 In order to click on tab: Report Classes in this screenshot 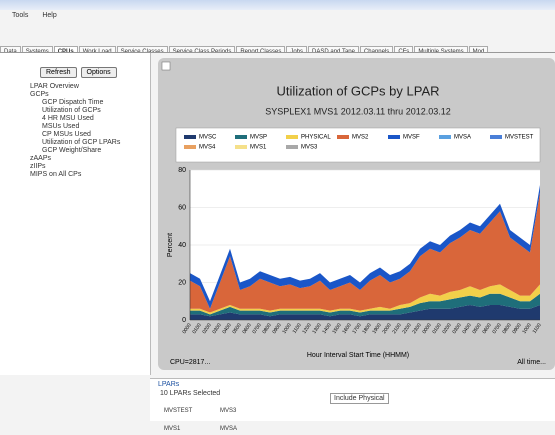, I will do `click(261, 49)`.